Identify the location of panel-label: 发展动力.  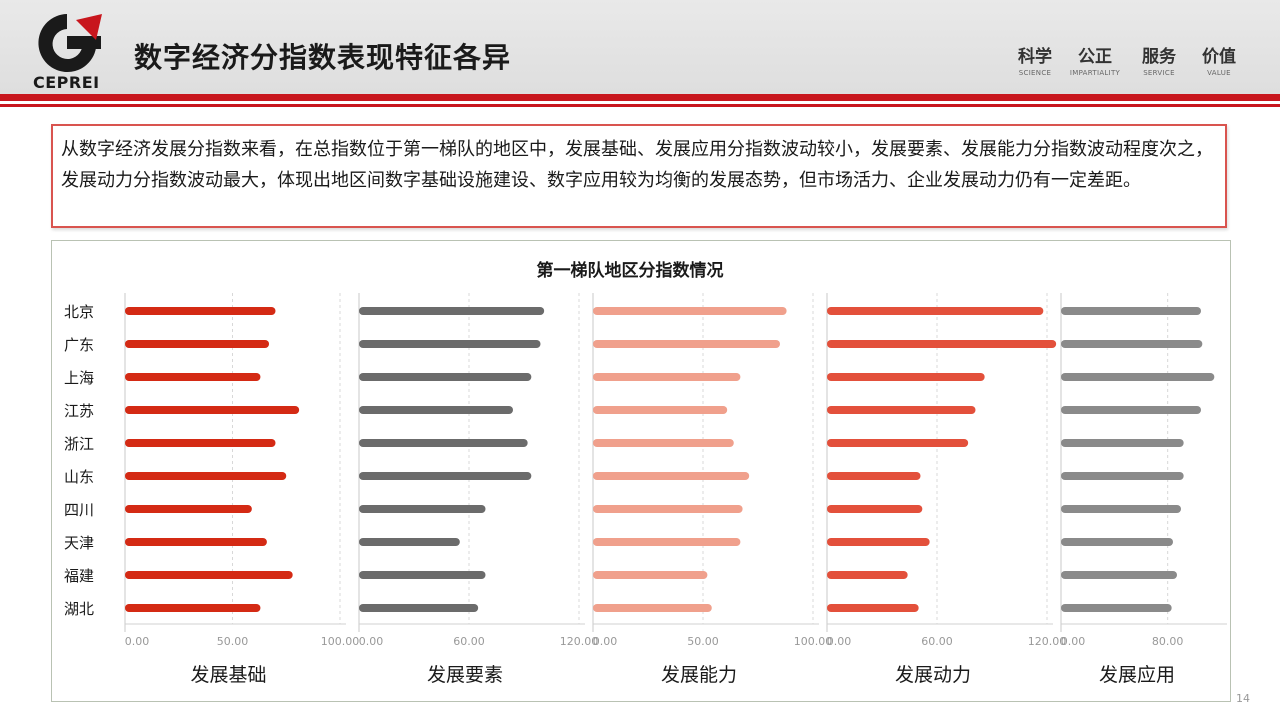
(933, 675).